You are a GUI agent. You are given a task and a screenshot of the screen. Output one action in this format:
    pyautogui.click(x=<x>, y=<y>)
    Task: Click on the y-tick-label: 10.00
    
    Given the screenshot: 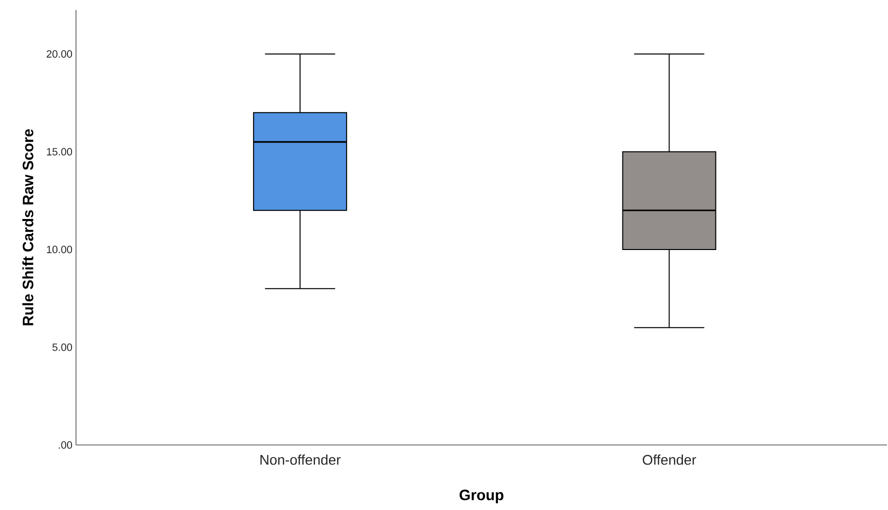 What is the action you would take?
    pyautogui.click(x=59, y=250)
    